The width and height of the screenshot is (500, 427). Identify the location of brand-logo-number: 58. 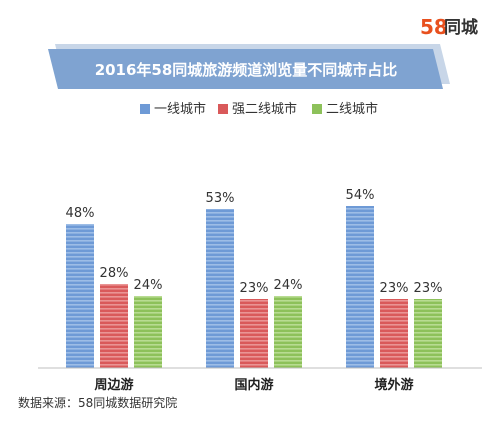
(434, 27).